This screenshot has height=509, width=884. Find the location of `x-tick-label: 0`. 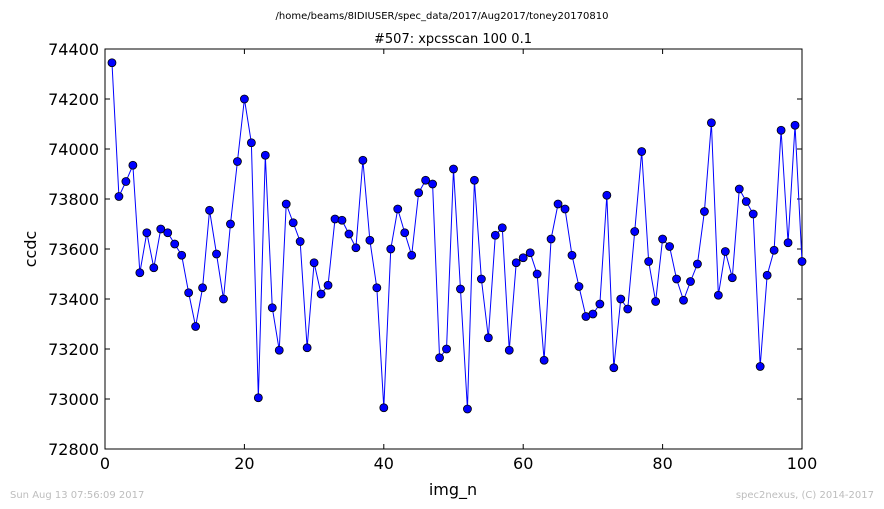

x-tick-label: 0 is located at coordinates (105, 463).